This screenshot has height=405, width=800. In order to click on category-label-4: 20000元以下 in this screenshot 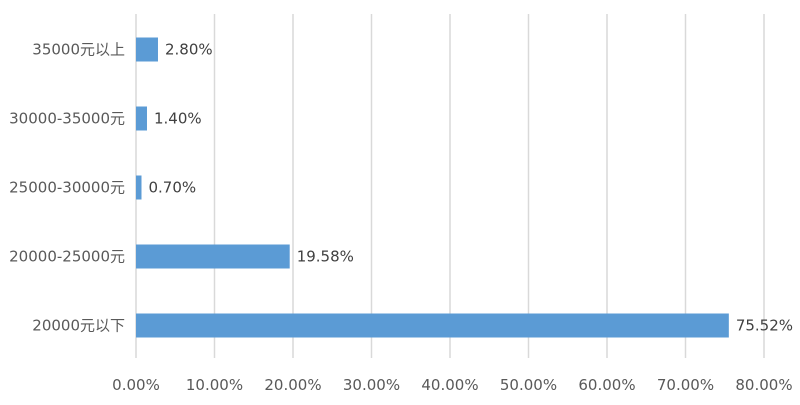, I will do `click(78, 326)`.